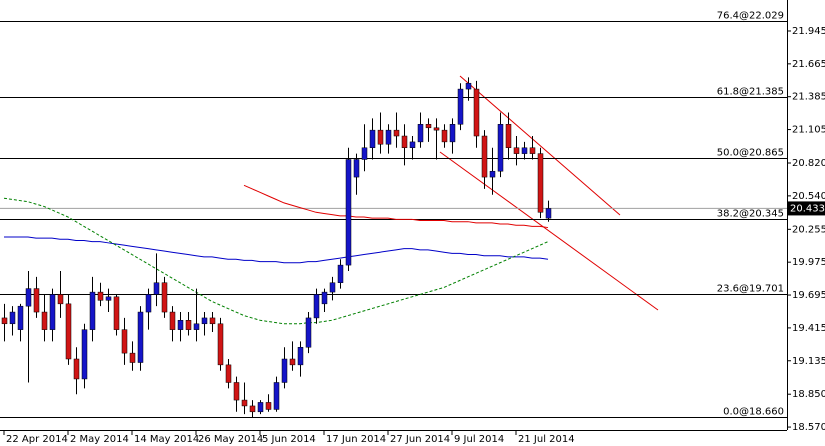 The width and height of the screenshot is (825, 446). I want to click on x-tick-label: 17 Jun 2014, so click(356, 439).